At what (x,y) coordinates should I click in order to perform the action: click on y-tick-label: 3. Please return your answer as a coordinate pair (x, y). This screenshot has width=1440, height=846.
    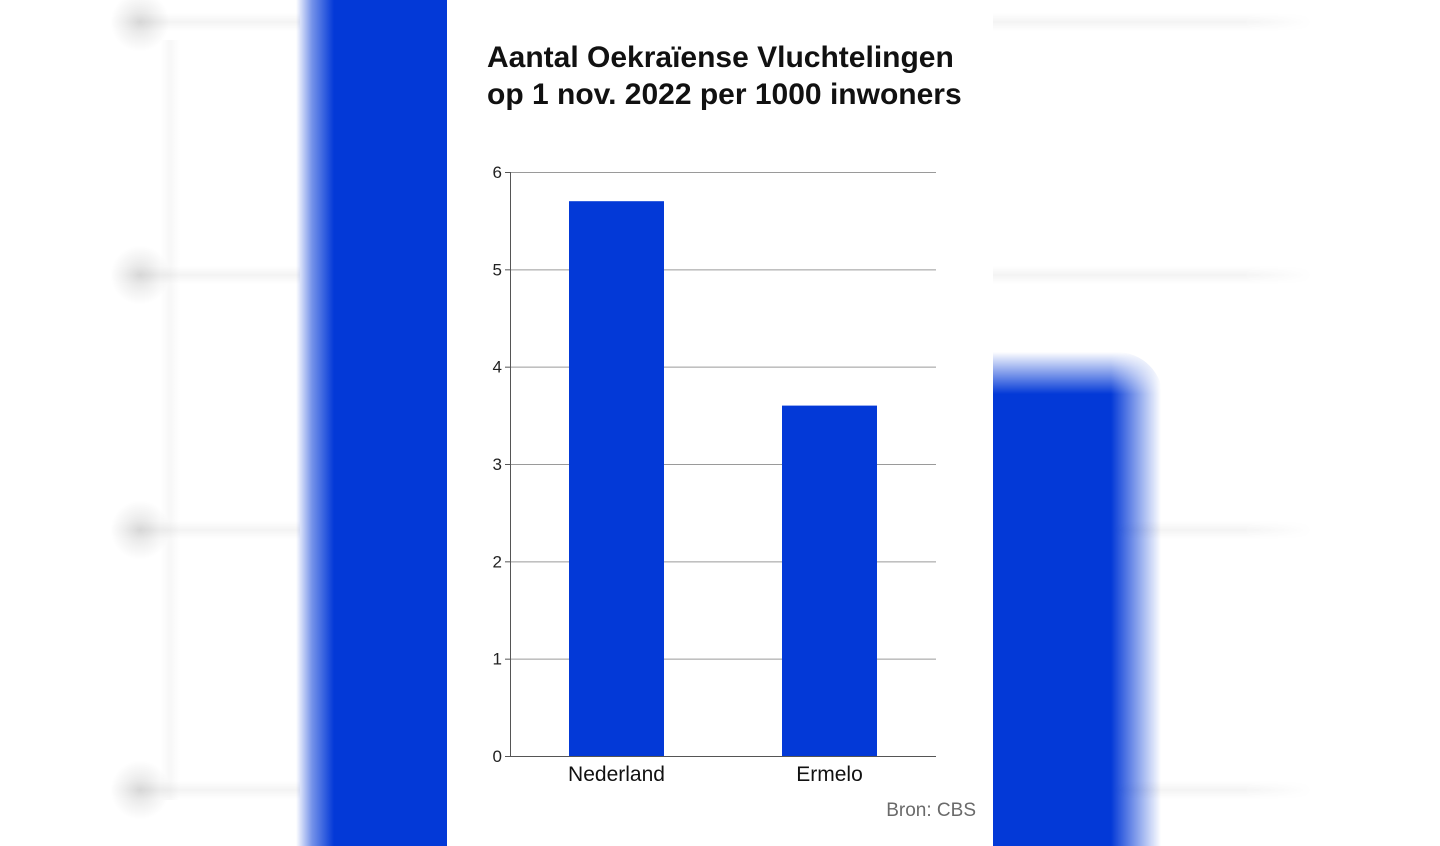
    Looking at the image, I should click on (497, 464).